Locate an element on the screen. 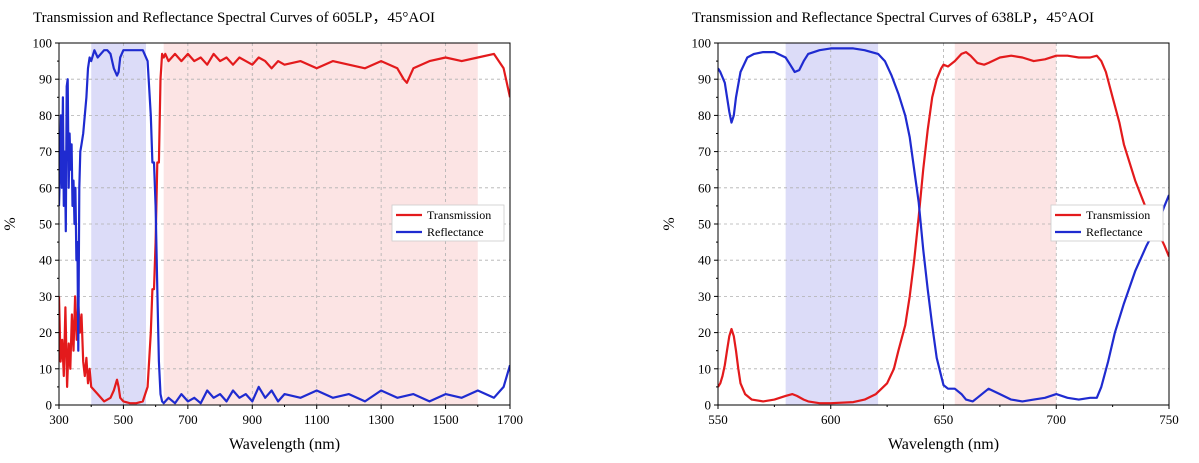 The image size is (1199, 463). x-tick-label: 500 is located at coordinates (124, 419).